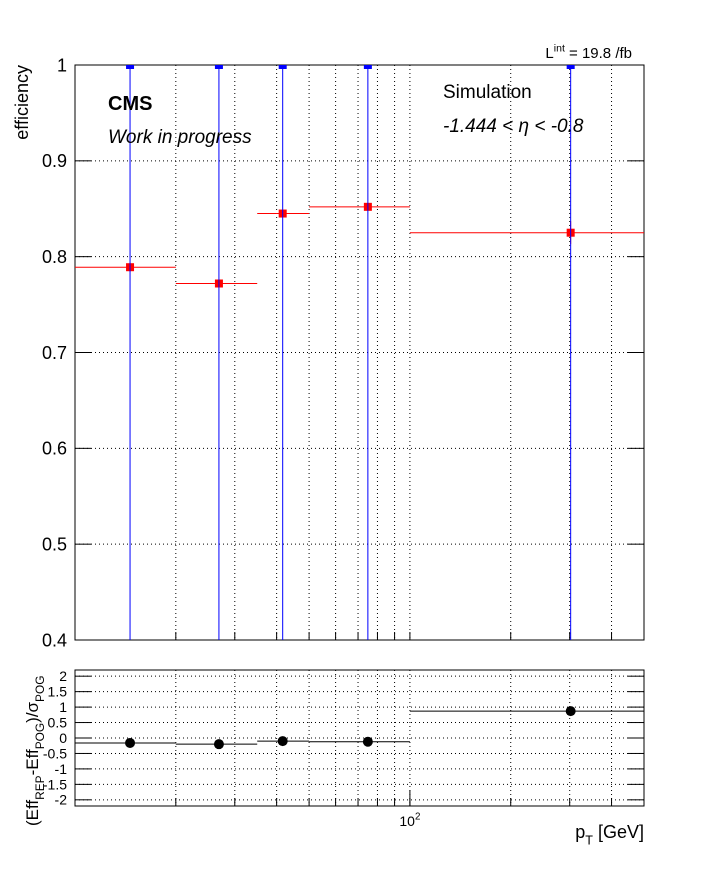 The image size is (716, 872). I want to click on y-tick-label: 0.7, so click(54, 353).